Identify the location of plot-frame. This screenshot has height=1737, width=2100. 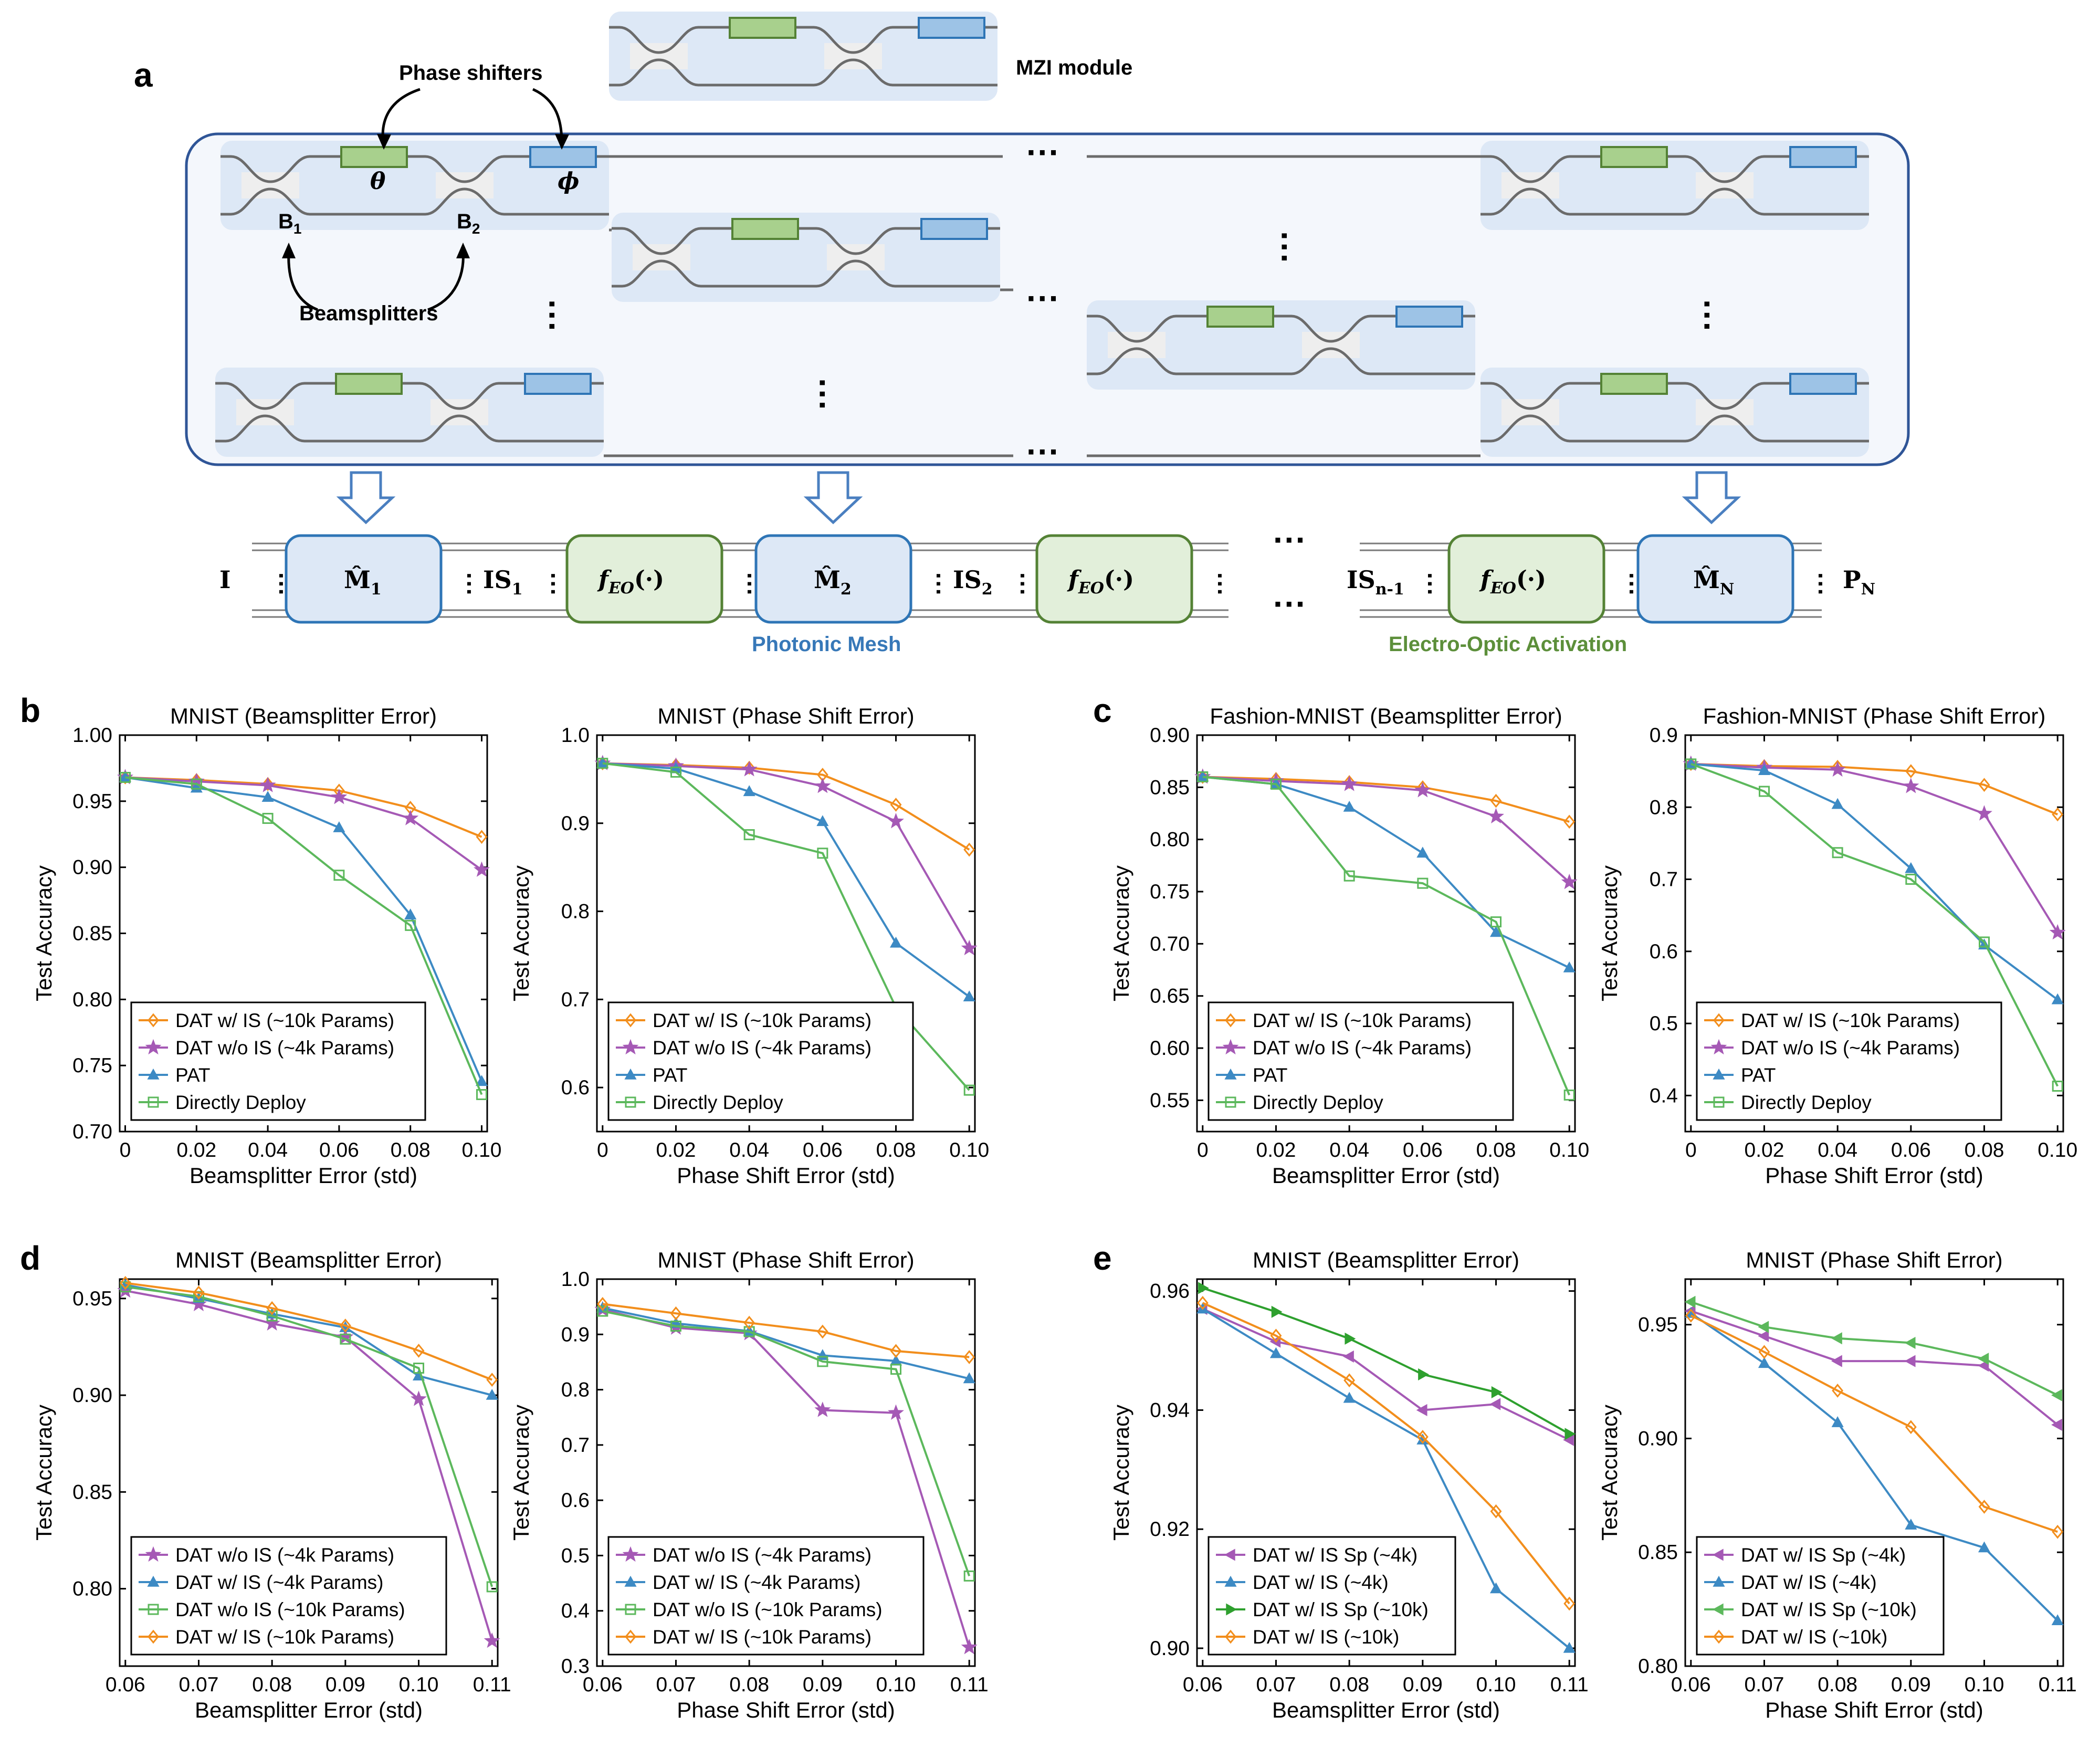
(786, 1473).